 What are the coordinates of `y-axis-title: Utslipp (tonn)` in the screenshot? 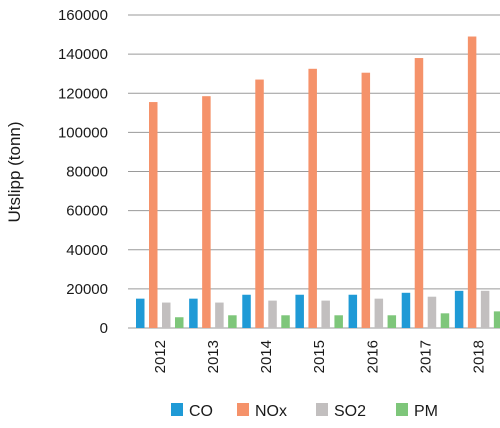 It's located at (14, 171).